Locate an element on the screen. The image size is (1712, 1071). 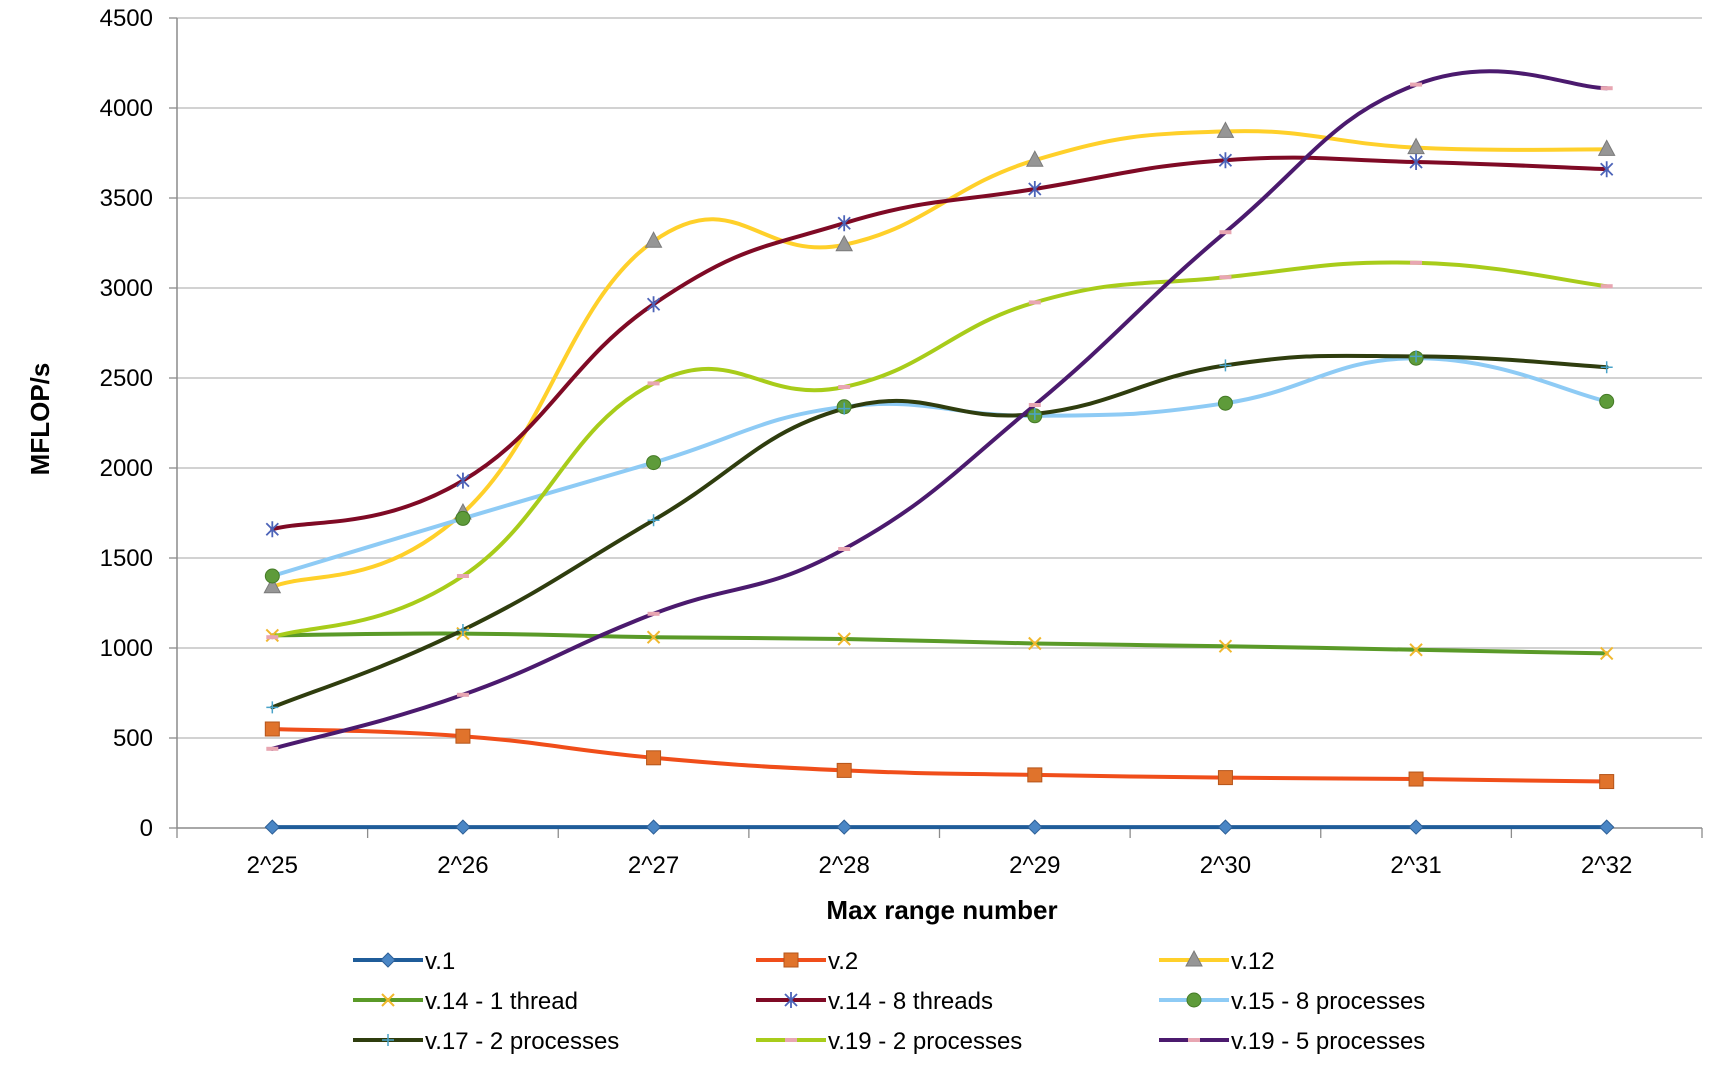
y-tick-label: 0 is located at coordinates (146, 828).